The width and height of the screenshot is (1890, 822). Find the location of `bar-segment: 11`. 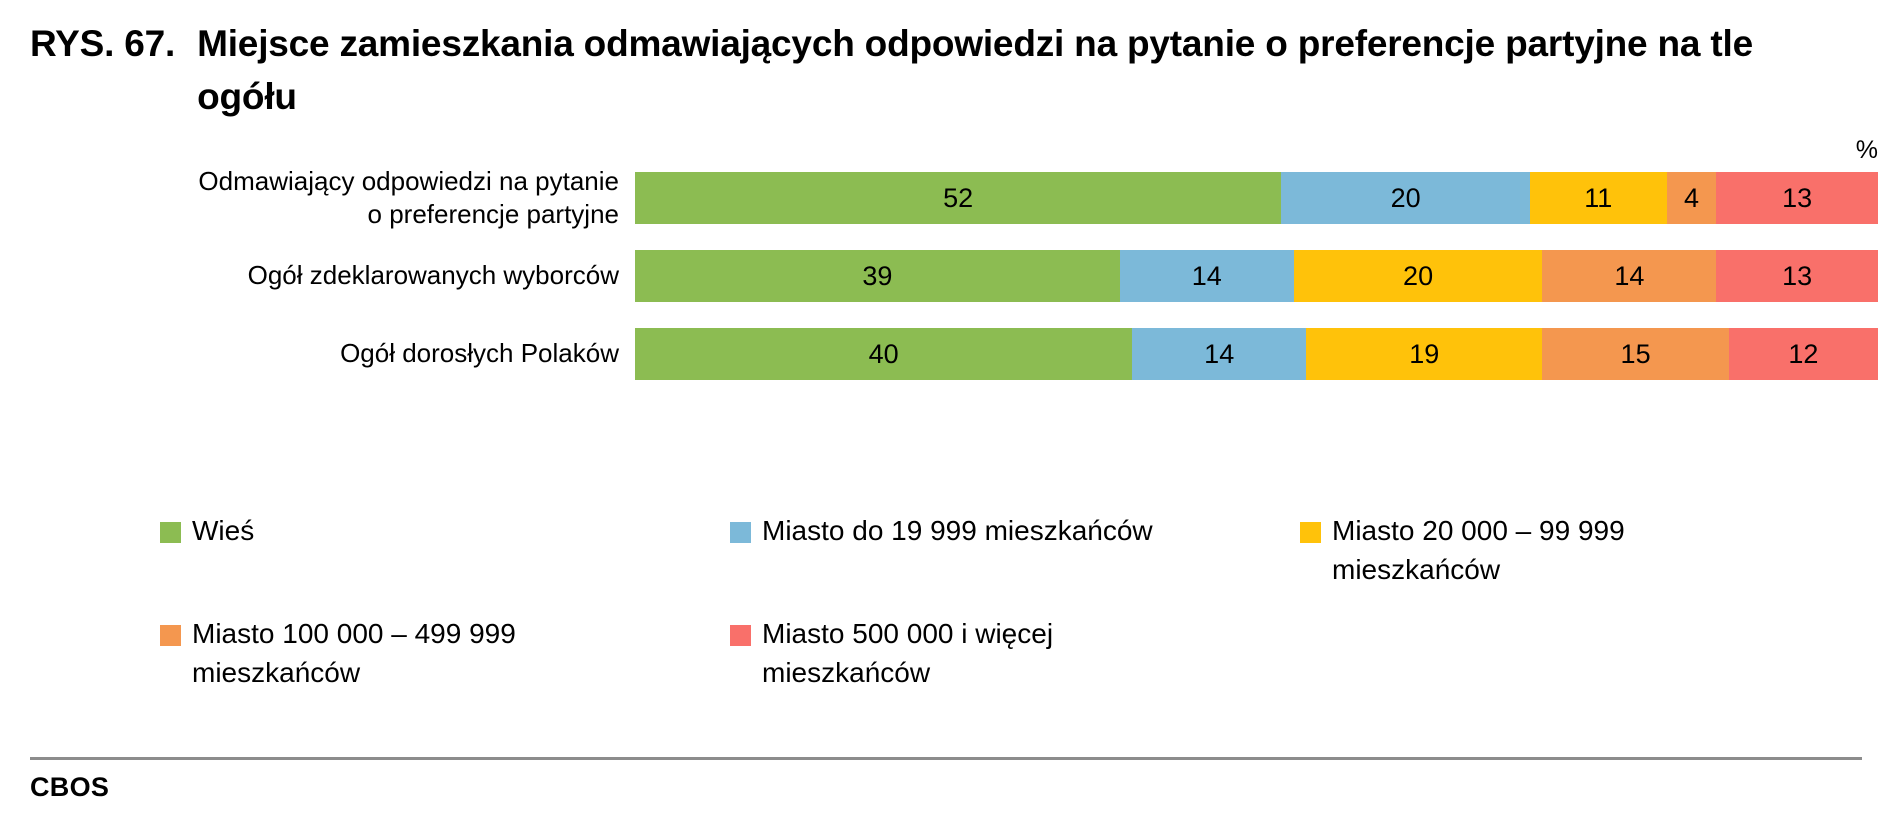

bar-segment: 11 is located at coordinates (1598, 198).